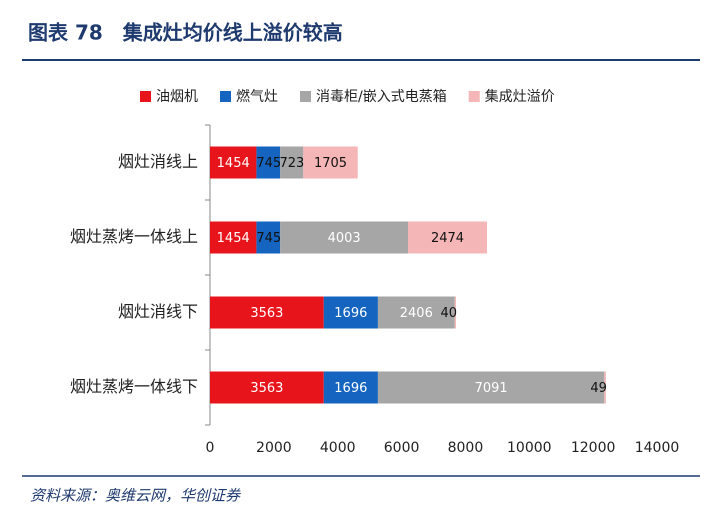 This screenshot has height=526, width=716. What do you see at coordinates (598, 388) in the screenshot?
I see `data-label: 49` at bounding box center [598, 388].